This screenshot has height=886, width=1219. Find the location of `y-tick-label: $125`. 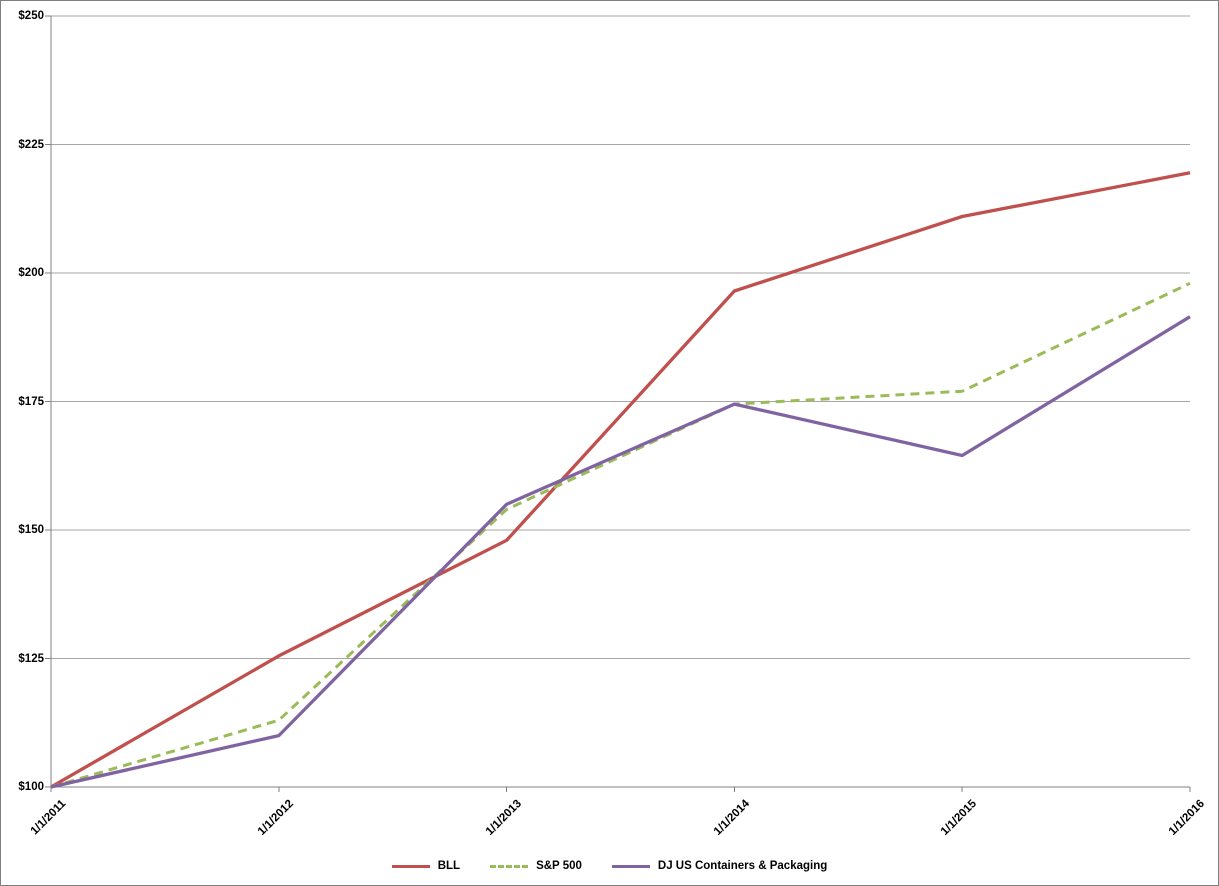

y-tick-label: $125 is located at coordinates (31, 658).